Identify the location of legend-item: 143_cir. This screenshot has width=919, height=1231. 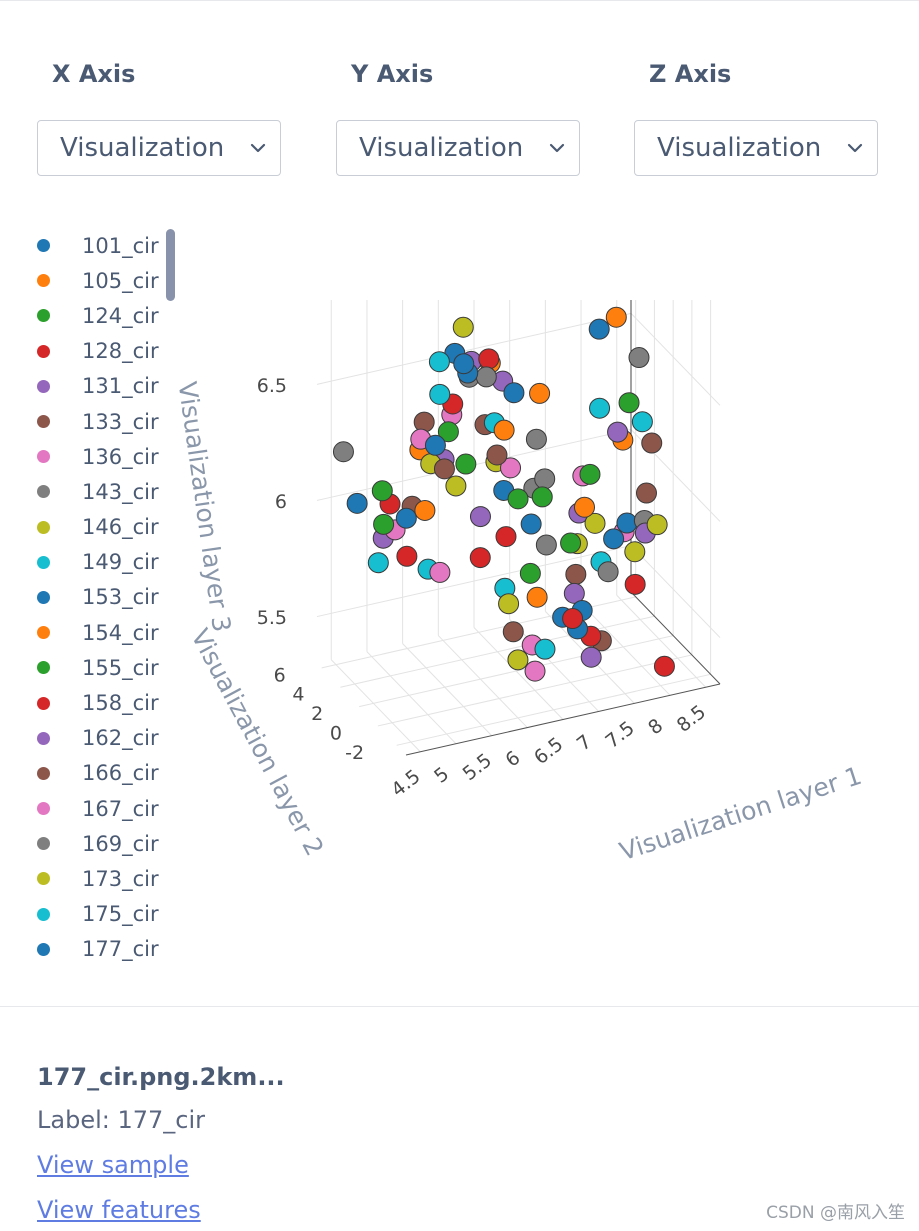
(105, 491).